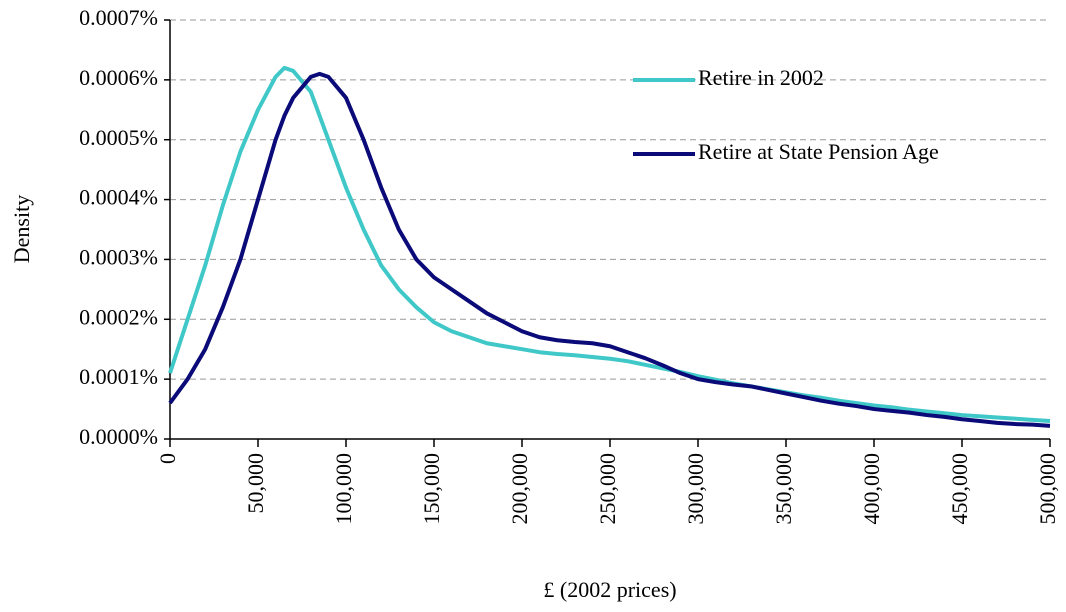 The height and width of the screenshot is (612, 1066). Describe the element at coordinates (761, 77) in the screenshot. I see `legend-label: Retire in 2002` at that location.